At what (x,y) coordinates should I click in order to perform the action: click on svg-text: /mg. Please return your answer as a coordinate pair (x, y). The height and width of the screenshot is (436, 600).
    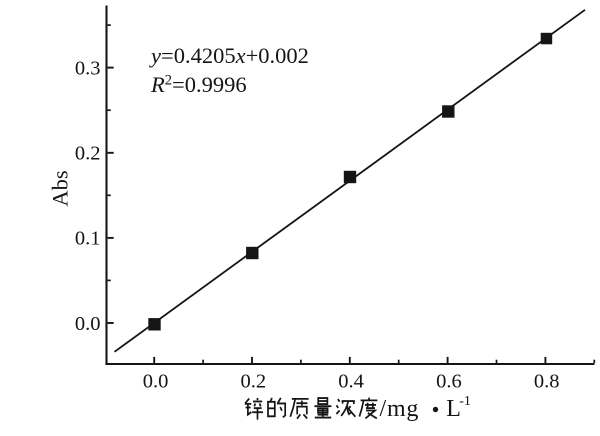
    Looking at the image, I should click on (400, 409).